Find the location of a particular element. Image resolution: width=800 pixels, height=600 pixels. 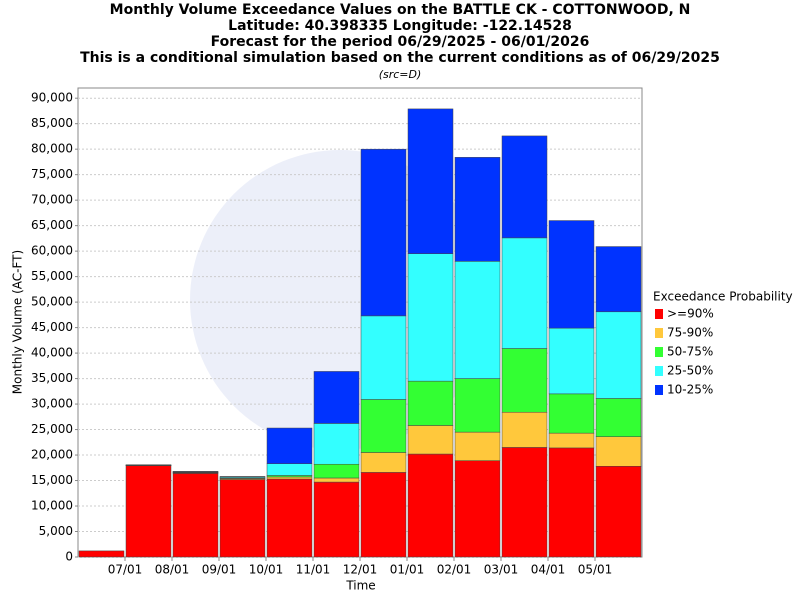

y-tick-label: 55,000 is located at coordinates (52, 276).